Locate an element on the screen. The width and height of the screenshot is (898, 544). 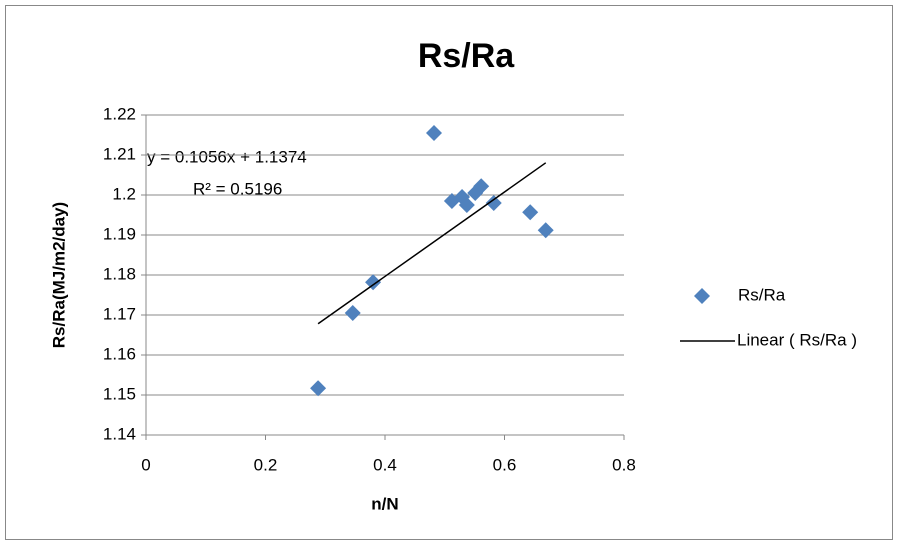
y-tick-label: 1.22 is located at coordinates (119, 113).